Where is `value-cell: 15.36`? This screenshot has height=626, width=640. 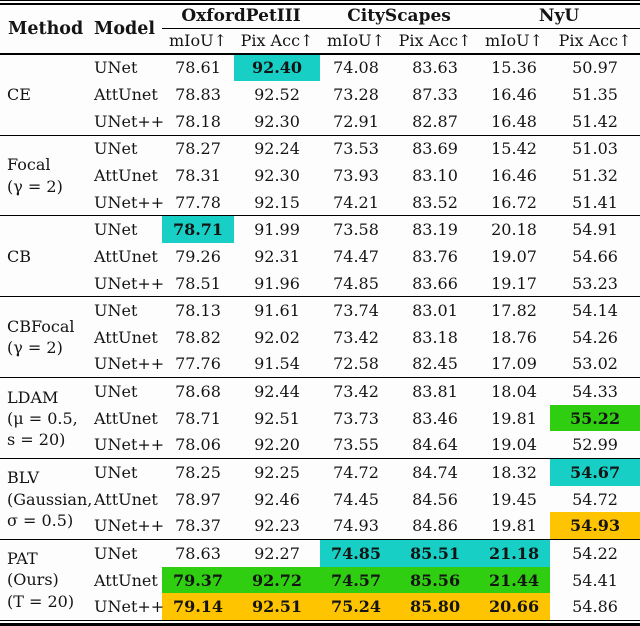 value-cell: 15.36 is located at coordinates (514, 68).